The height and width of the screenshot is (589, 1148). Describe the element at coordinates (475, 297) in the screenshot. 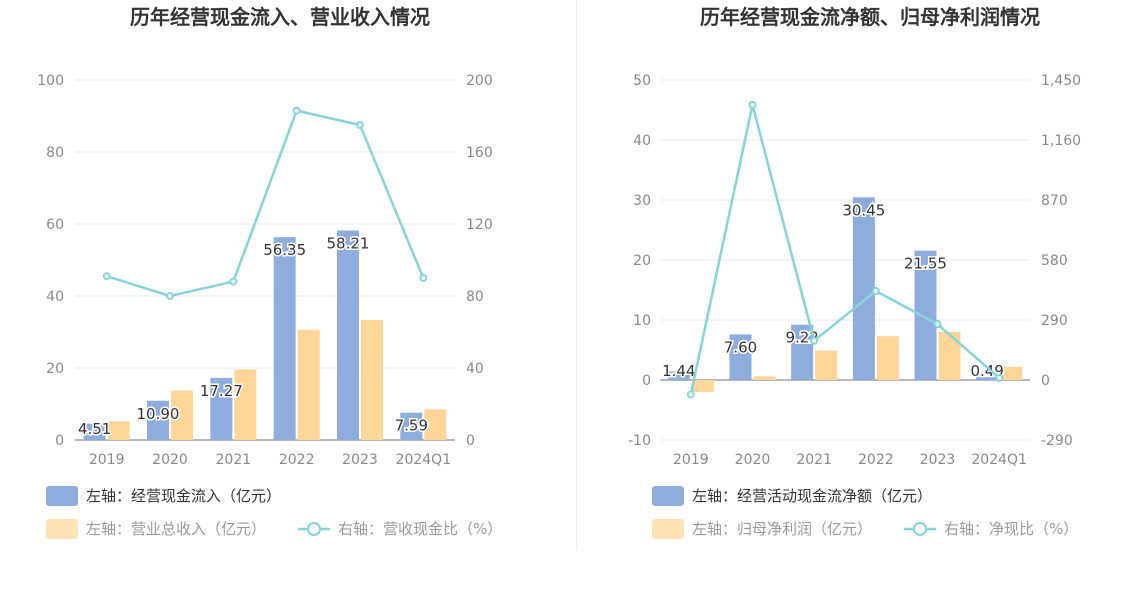

I see `right-tick-label: 80` at that location.